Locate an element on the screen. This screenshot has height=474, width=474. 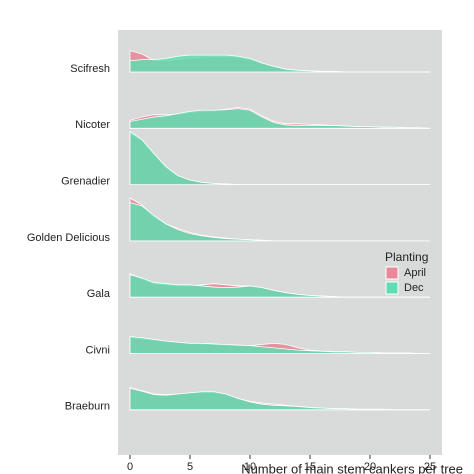
x-tick-label: 15 is located at coordinates (310, 467).